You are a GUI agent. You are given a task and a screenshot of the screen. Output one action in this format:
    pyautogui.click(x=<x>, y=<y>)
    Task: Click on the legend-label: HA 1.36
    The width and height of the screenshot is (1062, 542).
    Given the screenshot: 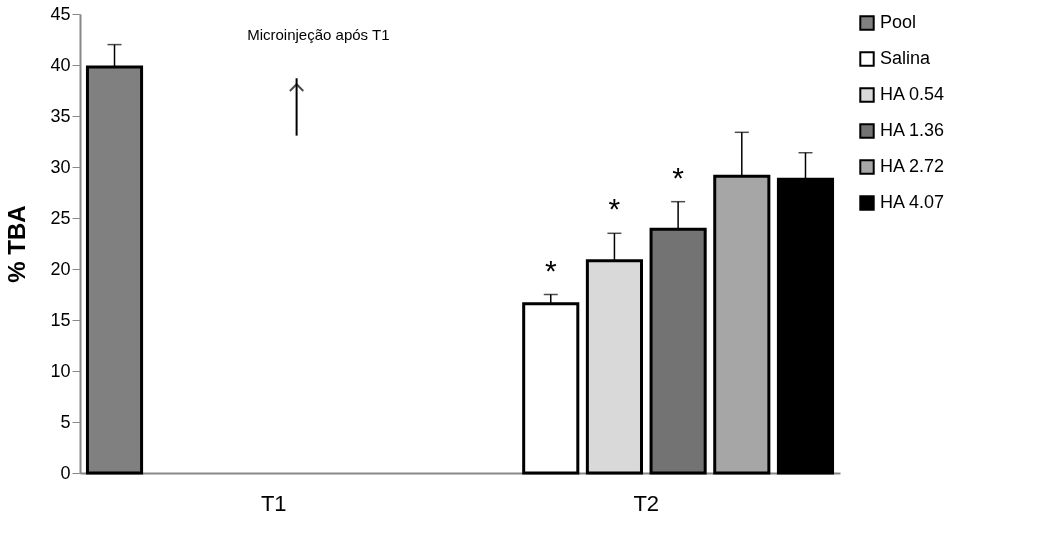 What is the action you would take?
    pyautogui.click(x=912, y=130)
    